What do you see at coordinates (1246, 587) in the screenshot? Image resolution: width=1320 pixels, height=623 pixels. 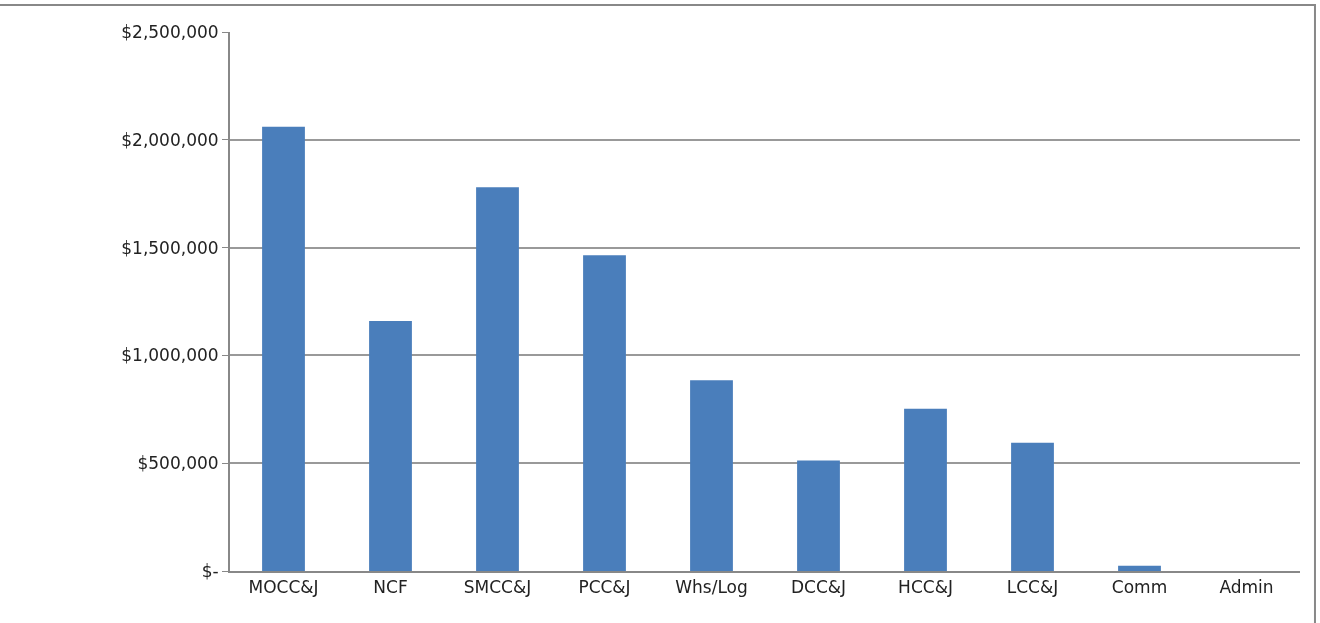 I see `x-tick-label: Admin` at bounding box center [1246, 587].